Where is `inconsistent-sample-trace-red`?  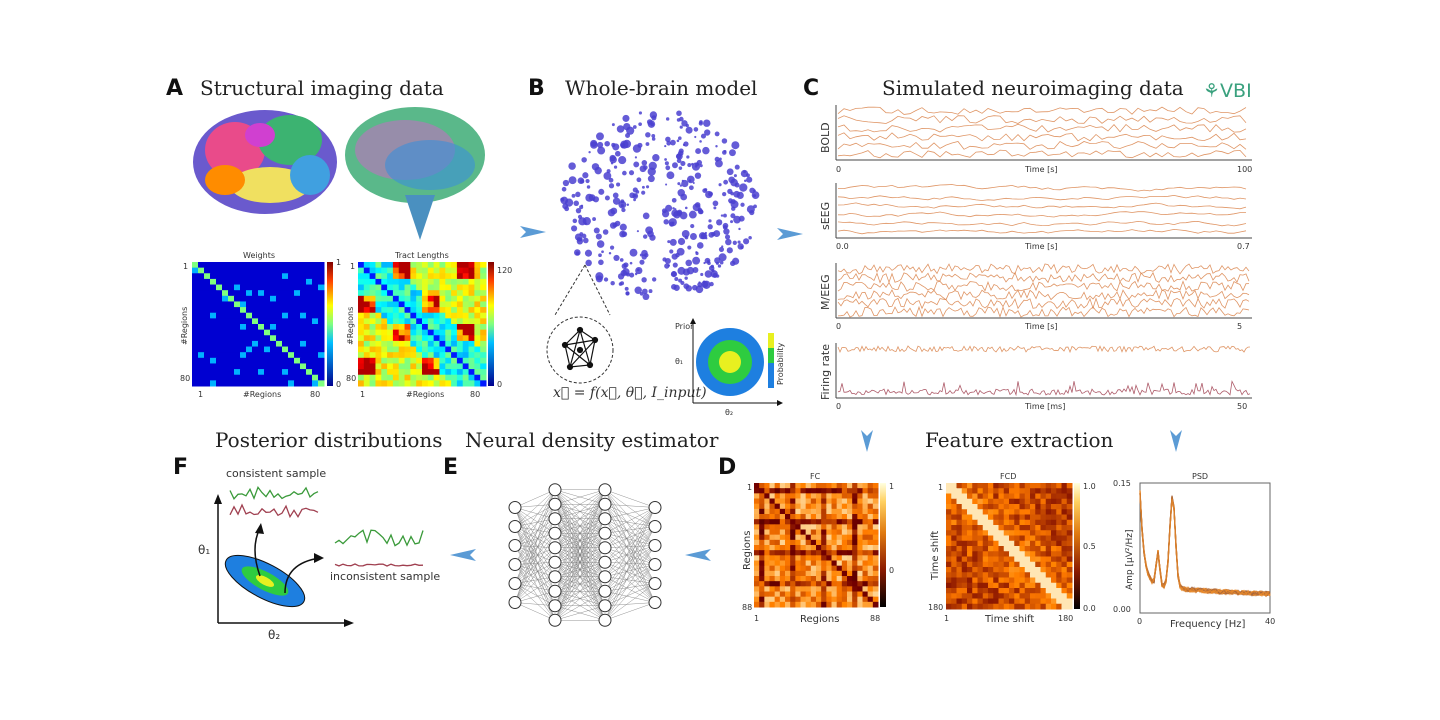 inconsistent-sample-trace-red is located at coordinates (379, 565).